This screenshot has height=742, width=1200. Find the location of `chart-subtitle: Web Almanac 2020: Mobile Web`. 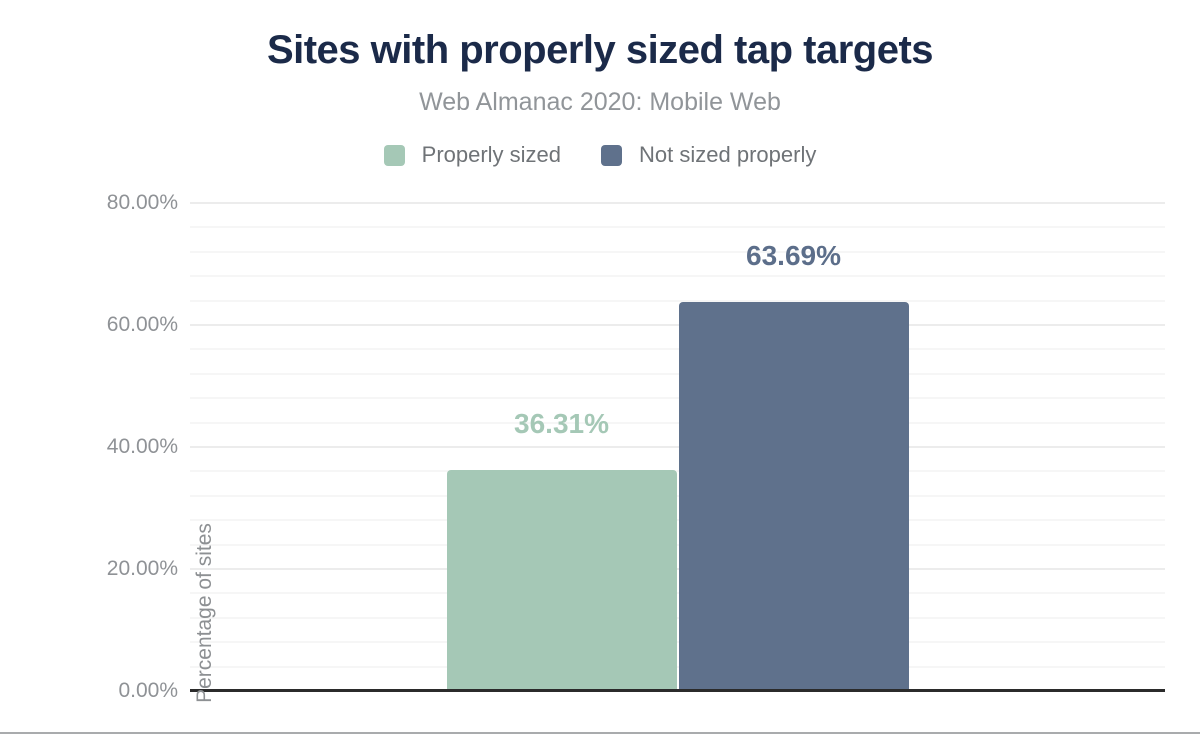

chart-subtitle: Web Almanac 2020: Mobile Web is located at coordinates (600, 102).